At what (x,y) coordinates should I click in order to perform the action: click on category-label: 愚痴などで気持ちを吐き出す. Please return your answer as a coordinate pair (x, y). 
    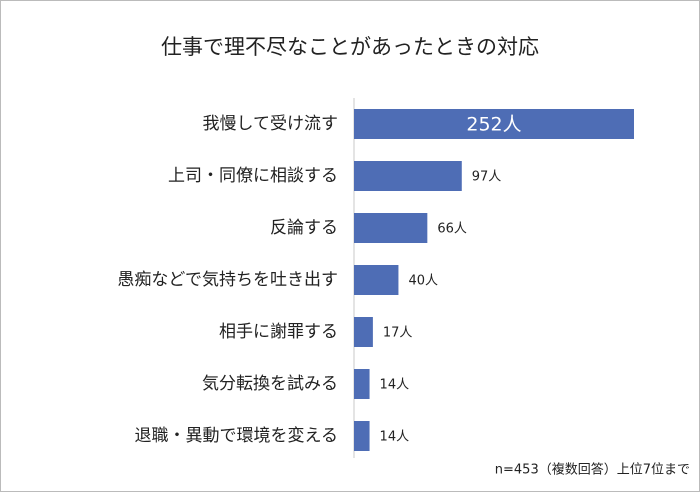
    Looking at the image, I should click on (227, 280).